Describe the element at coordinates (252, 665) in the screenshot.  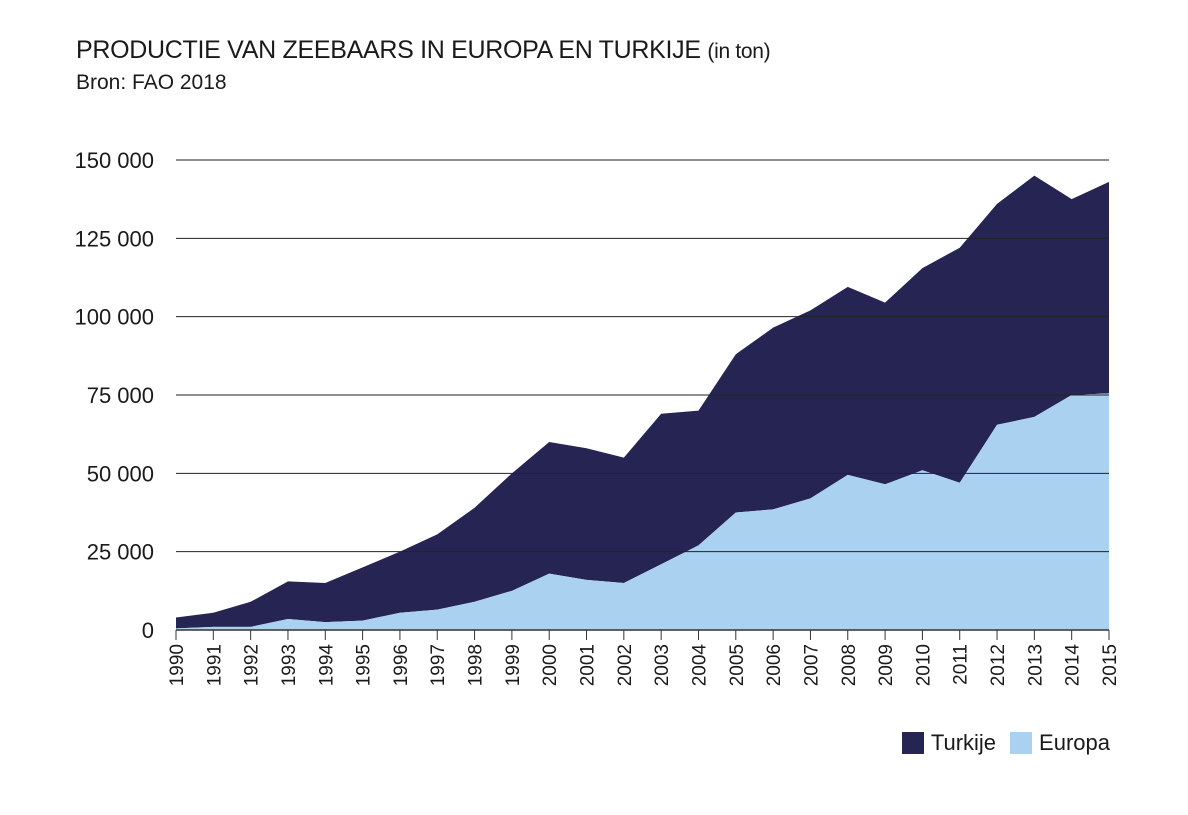
I see `x-tick-label: 1992` at that location.